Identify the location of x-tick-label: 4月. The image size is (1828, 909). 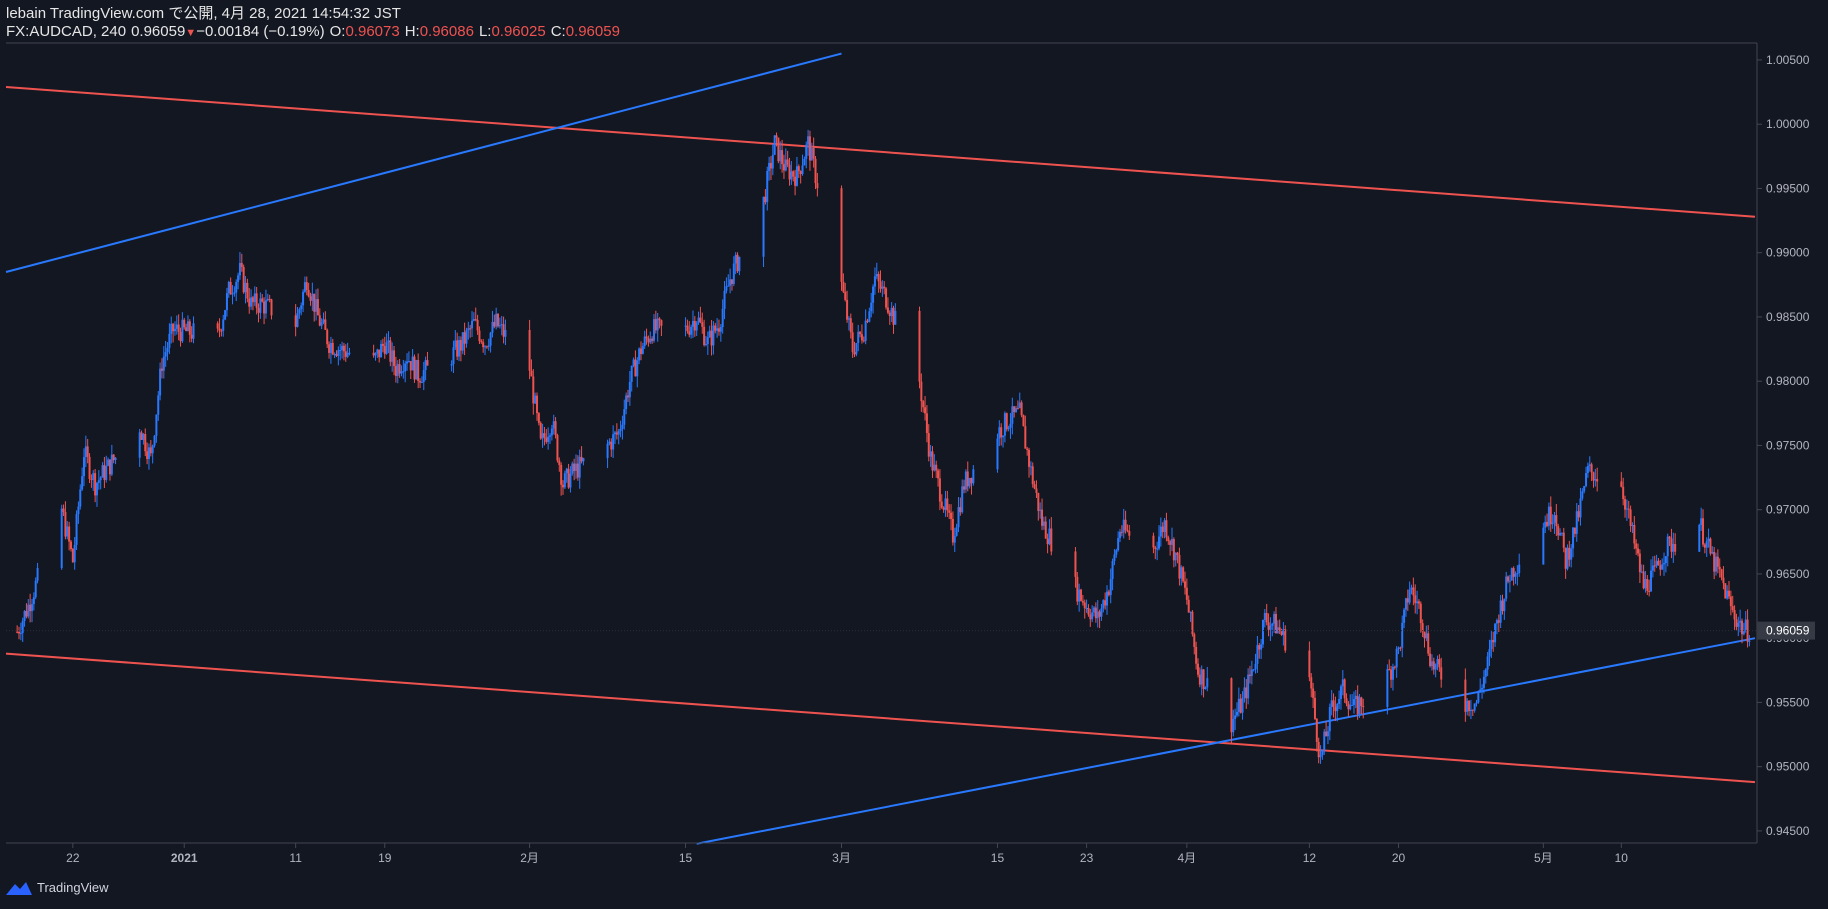
(1187, 858).